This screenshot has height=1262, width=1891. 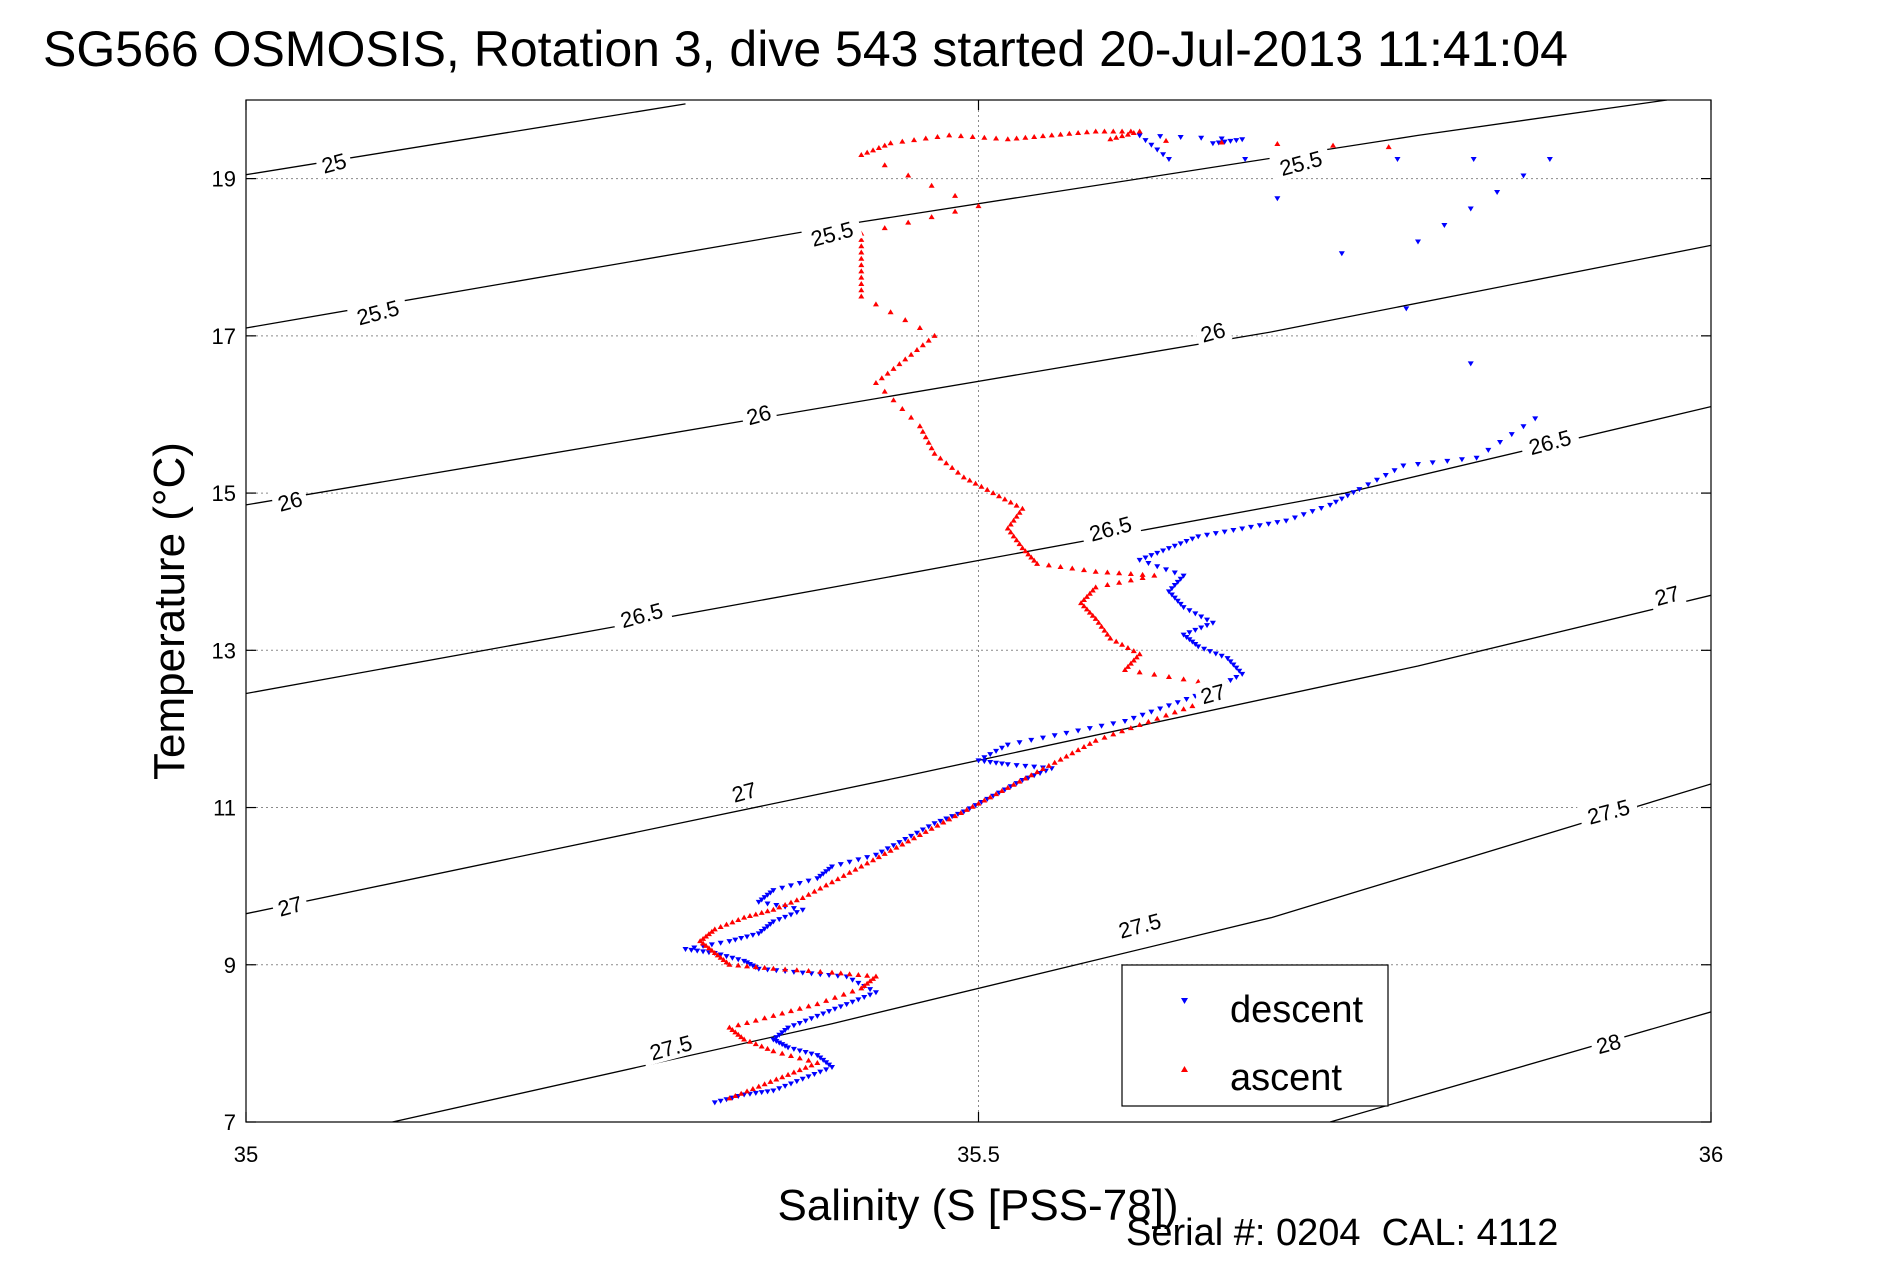 I want to click on x-tick-label: 36, so click(x=1711, y=1154).